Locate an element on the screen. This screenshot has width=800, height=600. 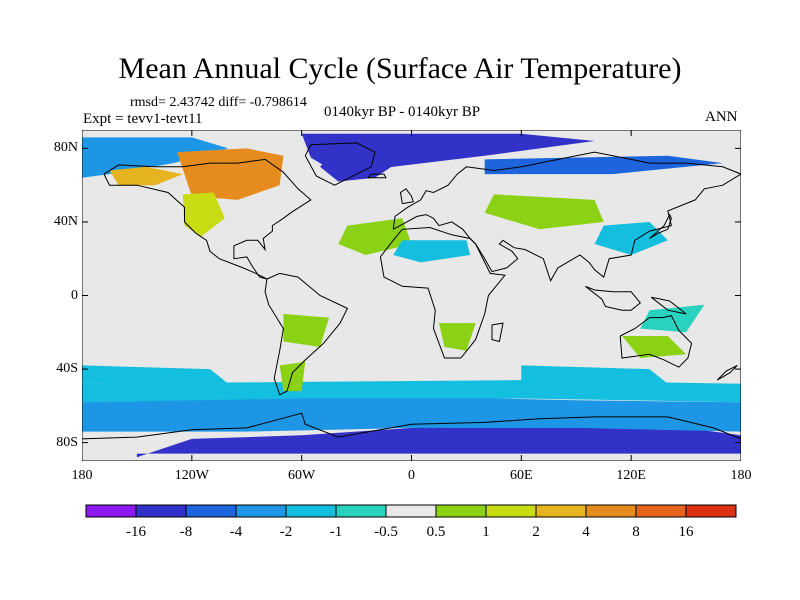
coastline-greenland is located at coordinates (340, 164).